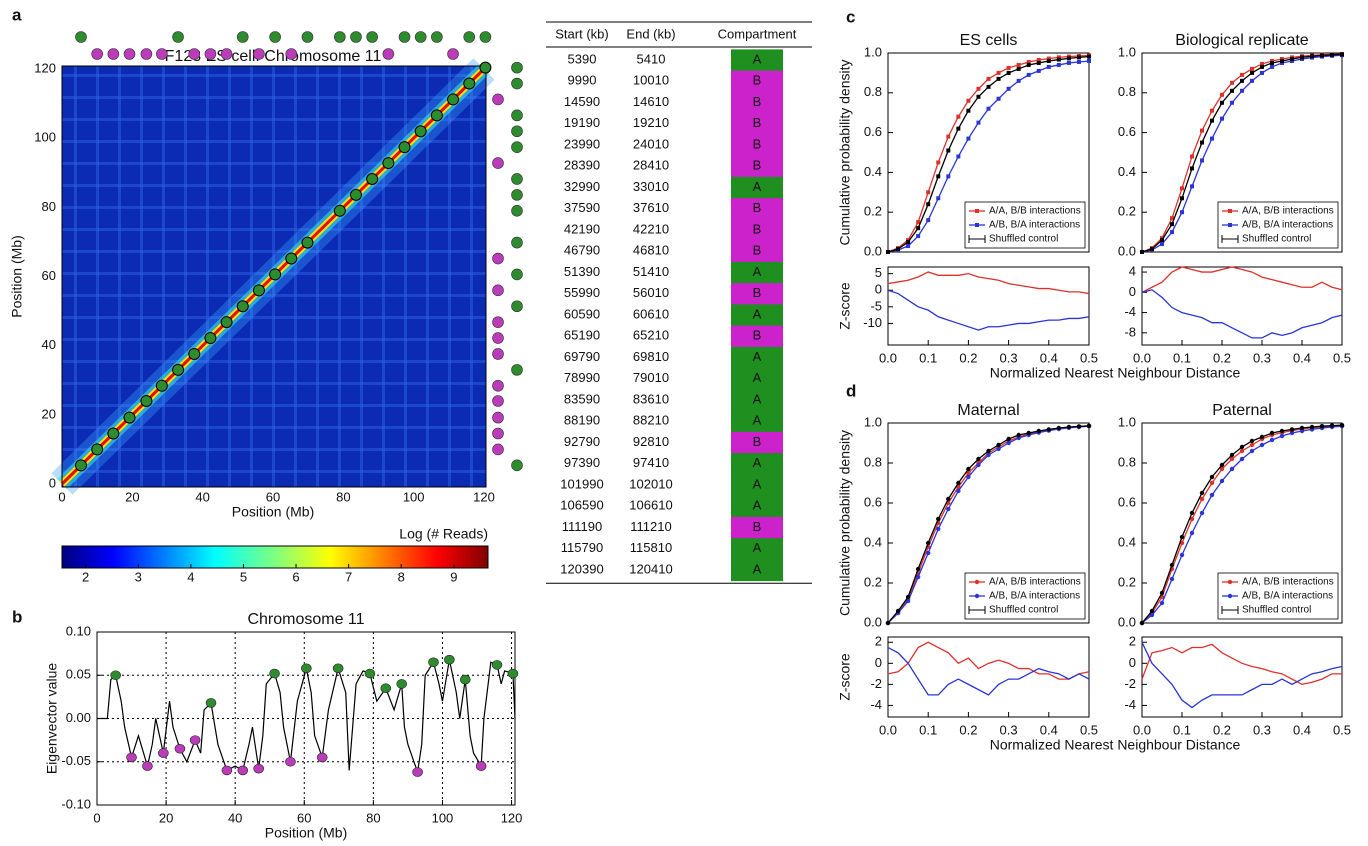  I want to click on chart-title: Paternal, so click(1242, 410).